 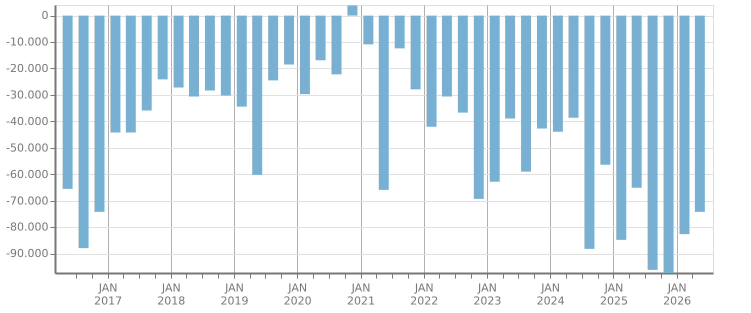 What do you see at coordinates (677, 295) in the screenshot?
I see `x-tick-label: JAN 2026` at bounding box center [677, 295].